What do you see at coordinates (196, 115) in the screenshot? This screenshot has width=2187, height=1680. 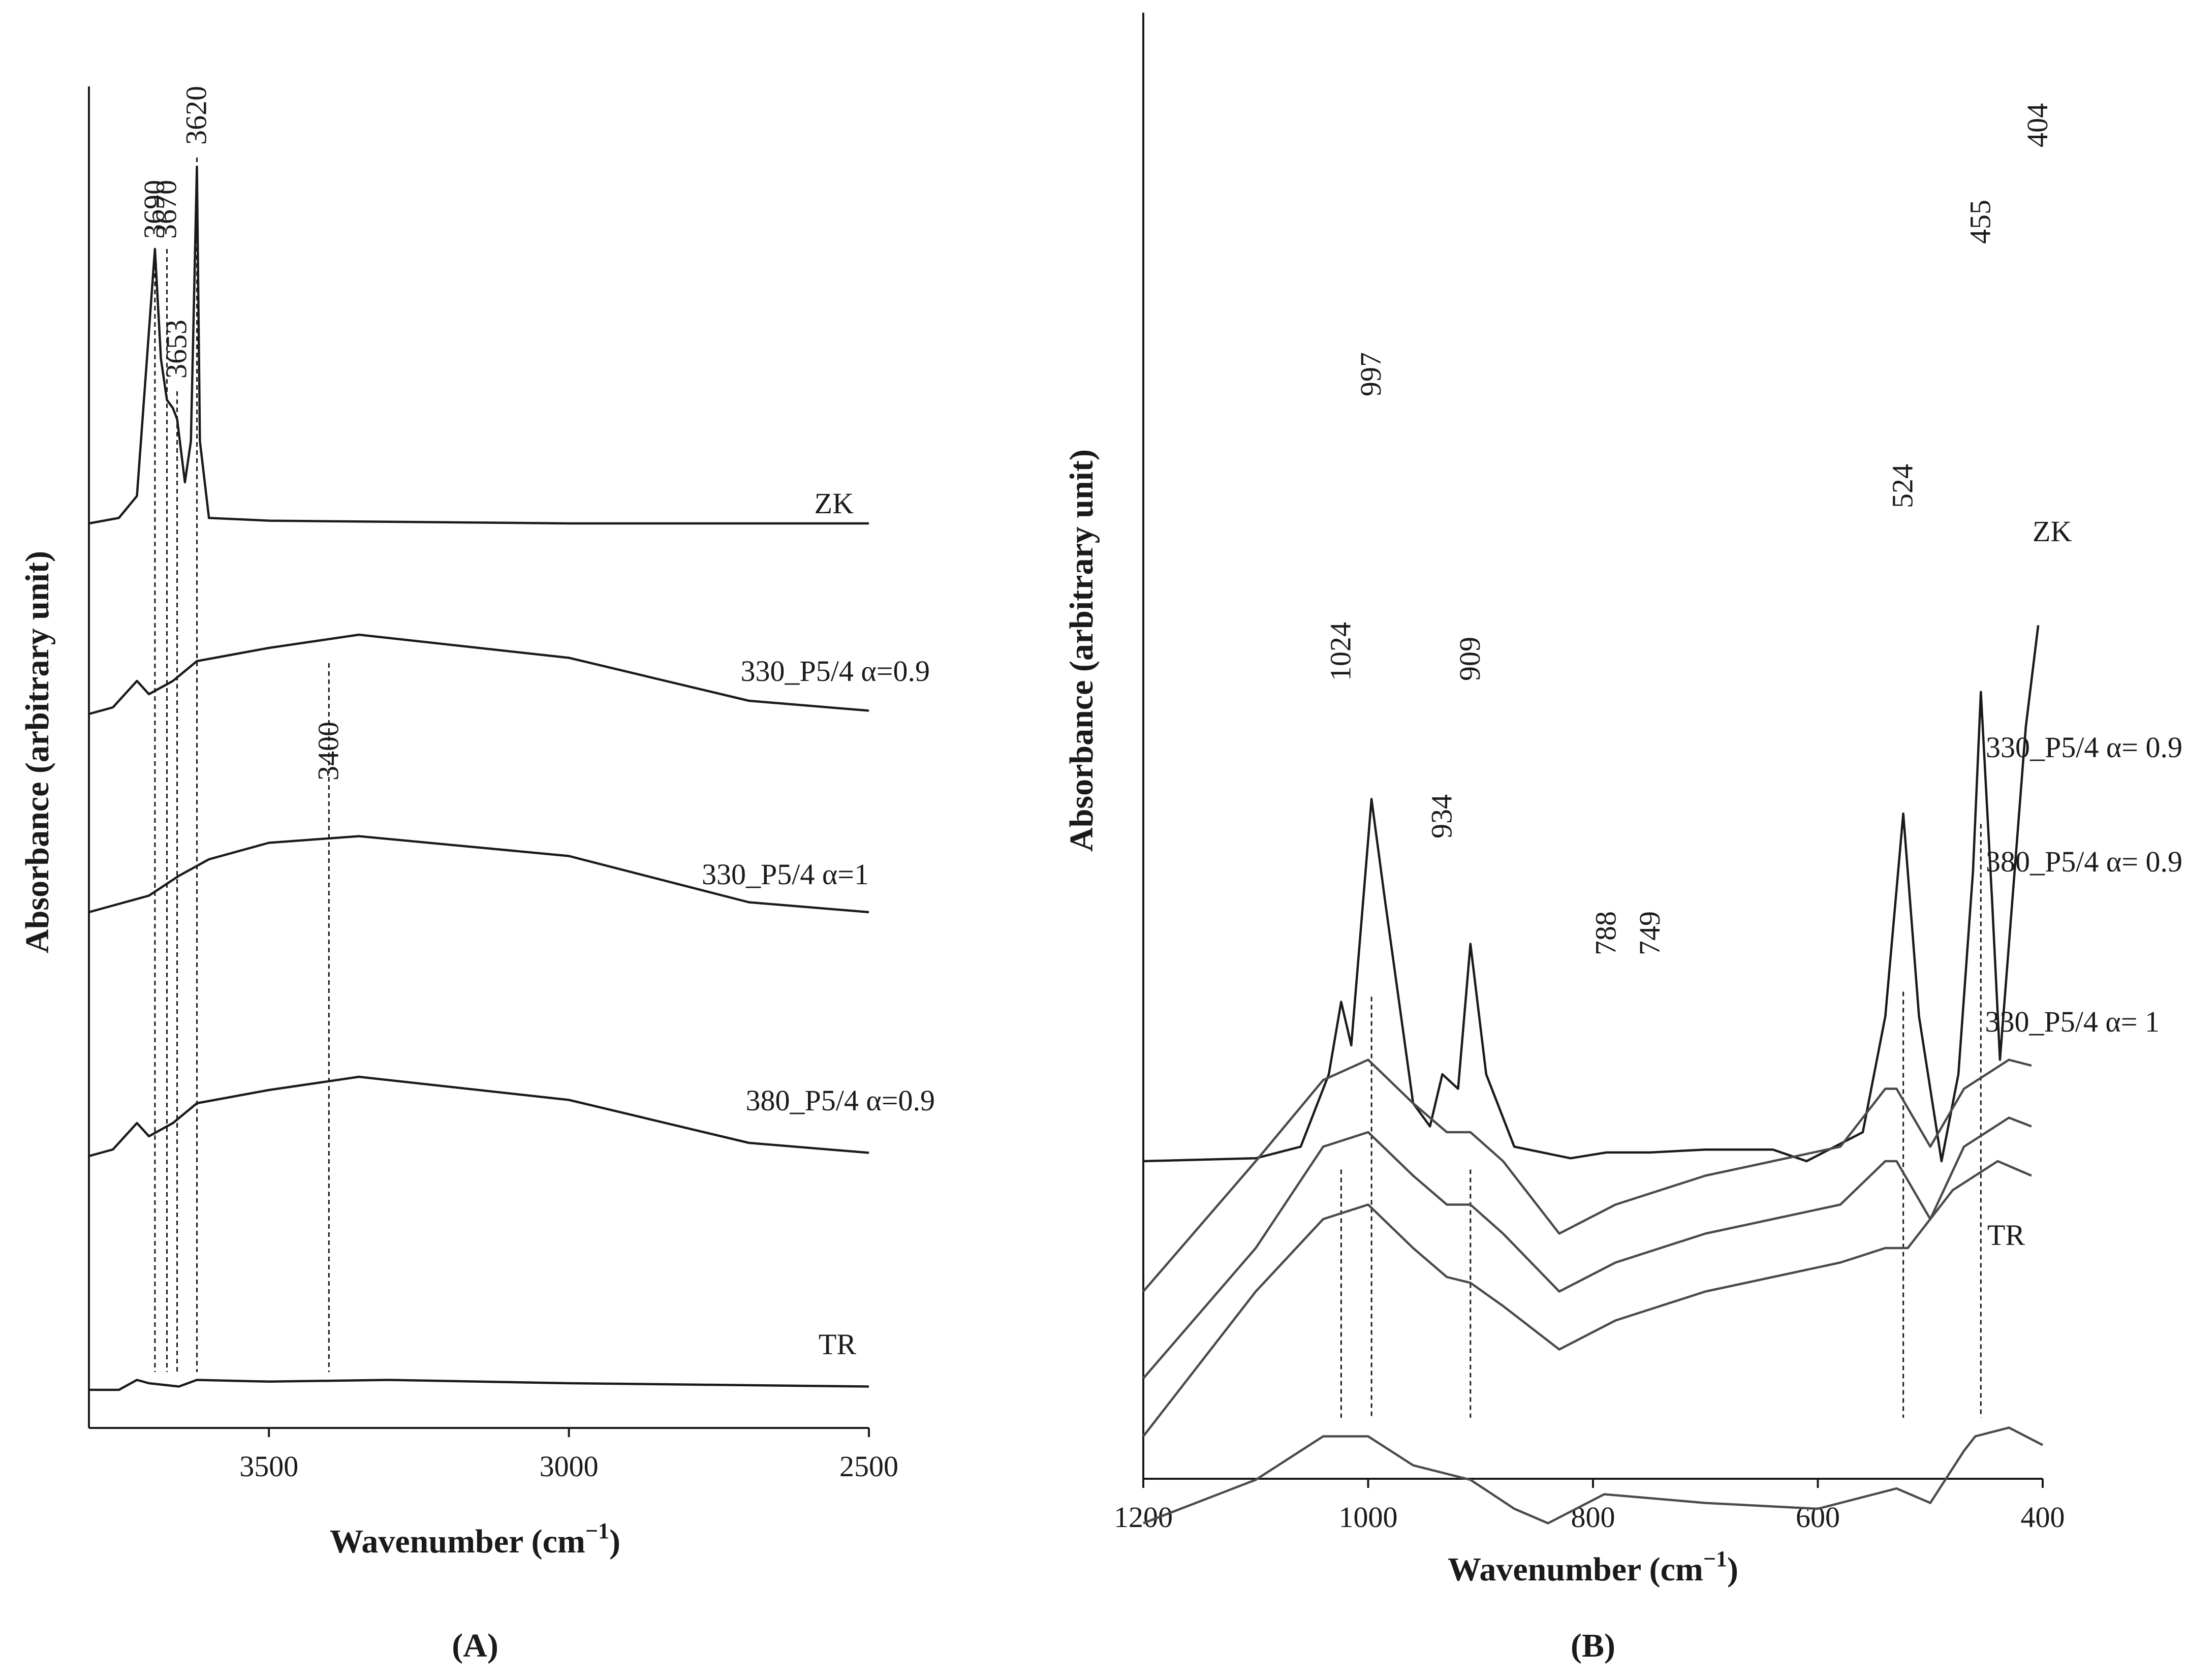 I see `panel-a-peak-label: 3620` at bounding box center [196, 115].